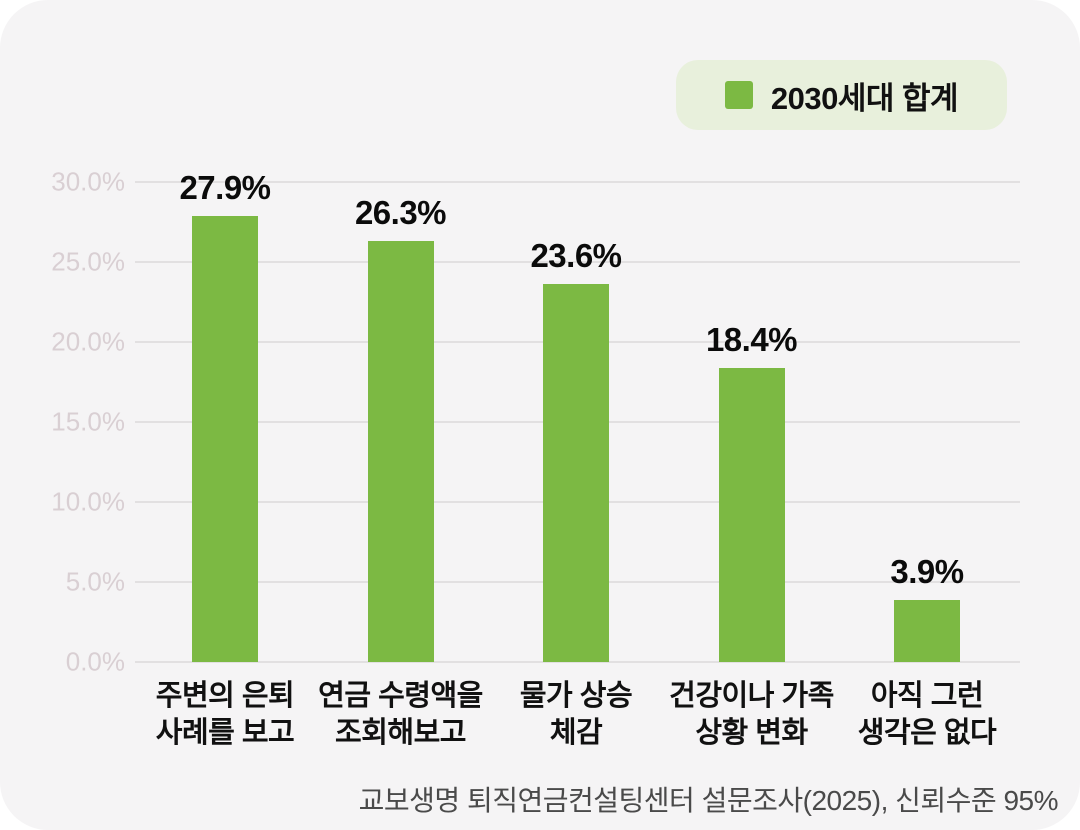  I want to click on source-note: 교보생명 퇴직연금컨설팅센터 설문조사(2025), 신뢰수준 95%, so click(708, 800).